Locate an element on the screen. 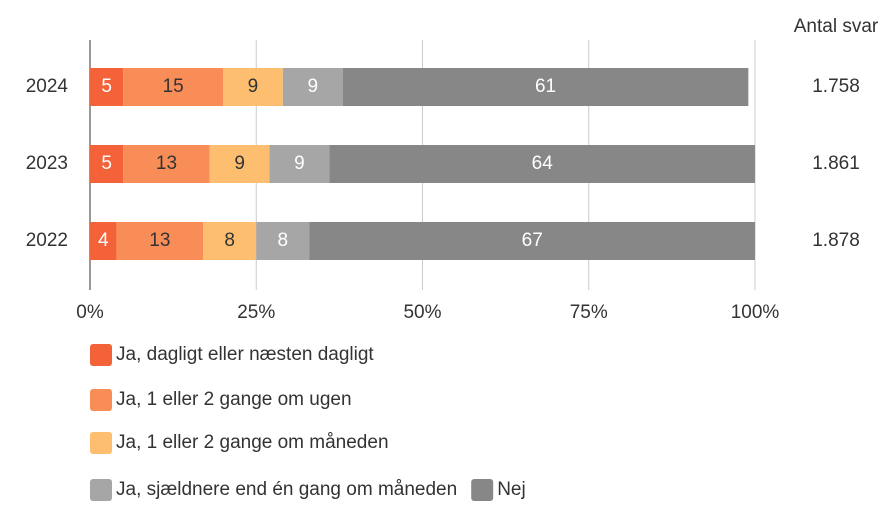 The height and width of the screenshot is (505, 891). y-tick-label: 2024 is located at coordinates (47, 86).